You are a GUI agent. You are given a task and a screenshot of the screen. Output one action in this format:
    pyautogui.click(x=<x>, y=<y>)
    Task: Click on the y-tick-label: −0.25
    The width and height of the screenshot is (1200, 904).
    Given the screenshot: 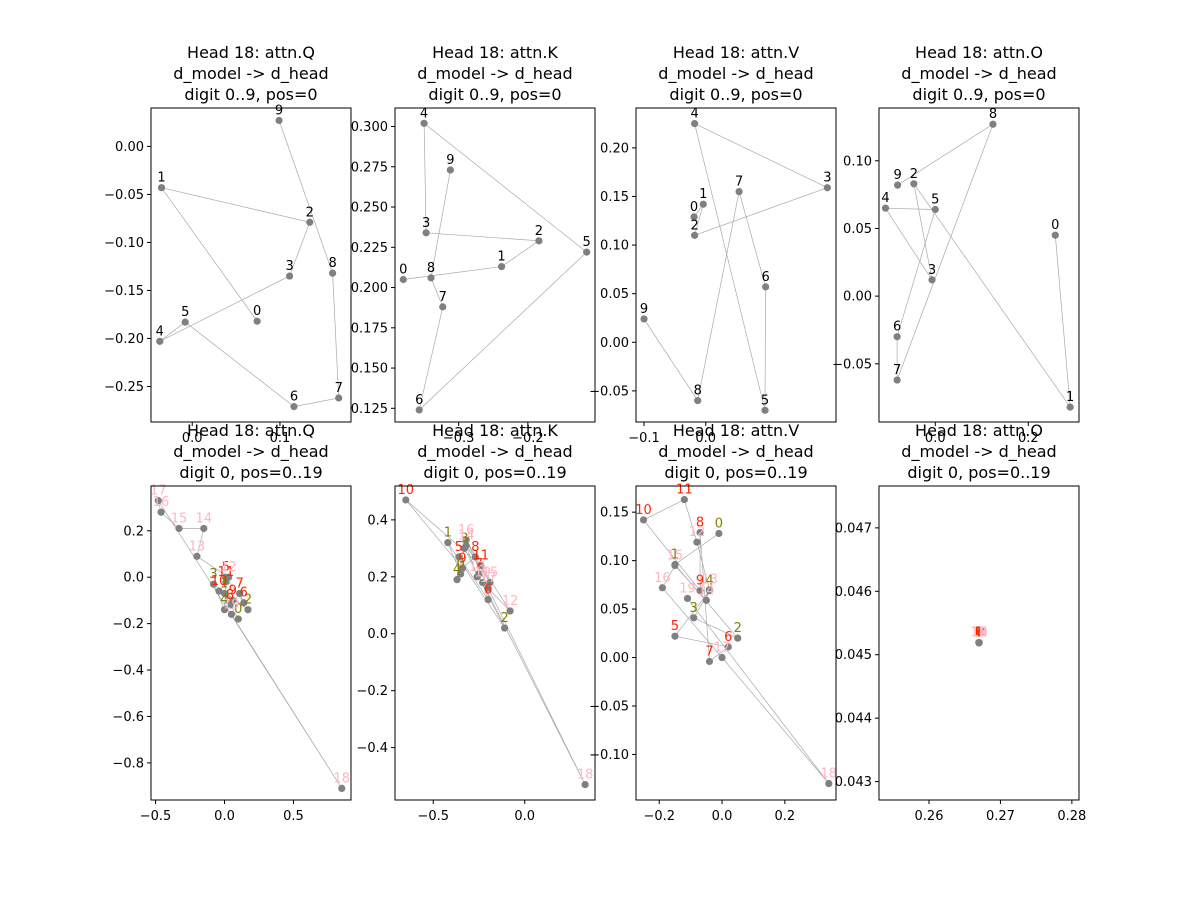 What is the action you would take?
    pyautogui.click(x=124, y=387)
    